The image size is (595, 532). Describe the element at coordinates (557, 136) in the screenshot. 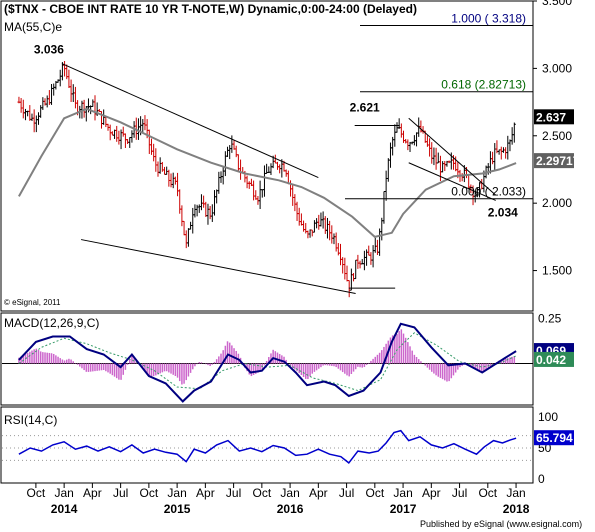

I see `y-tick-label: 2.500` at that location.